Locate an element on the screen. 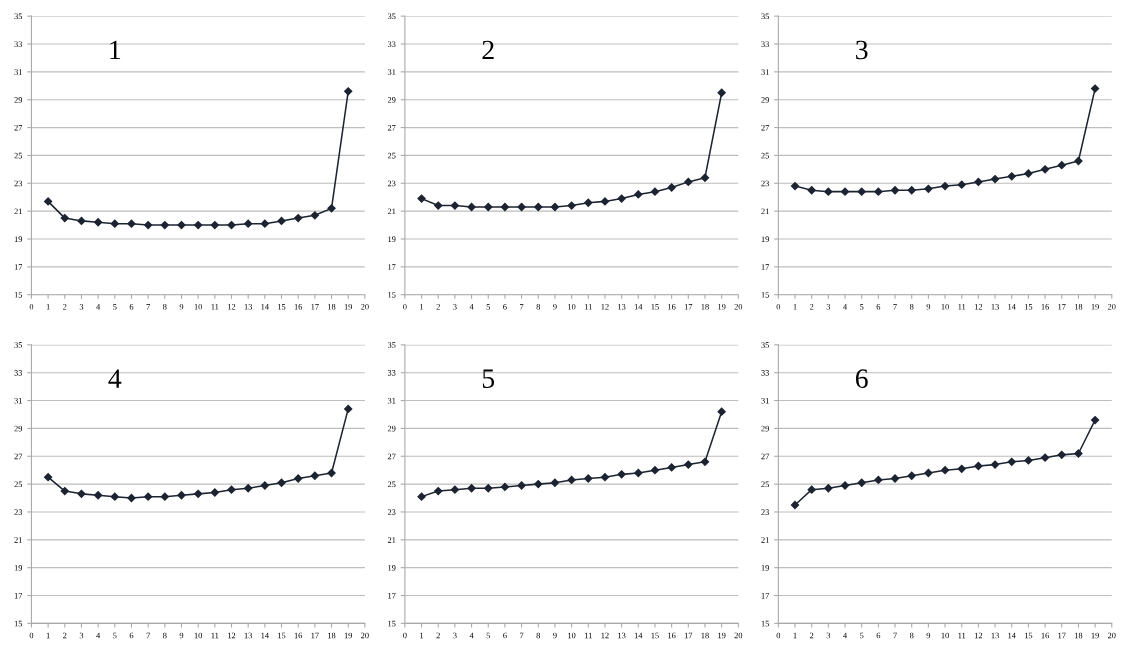  x-tick-label: 1 is located at coordinates (795, 635).